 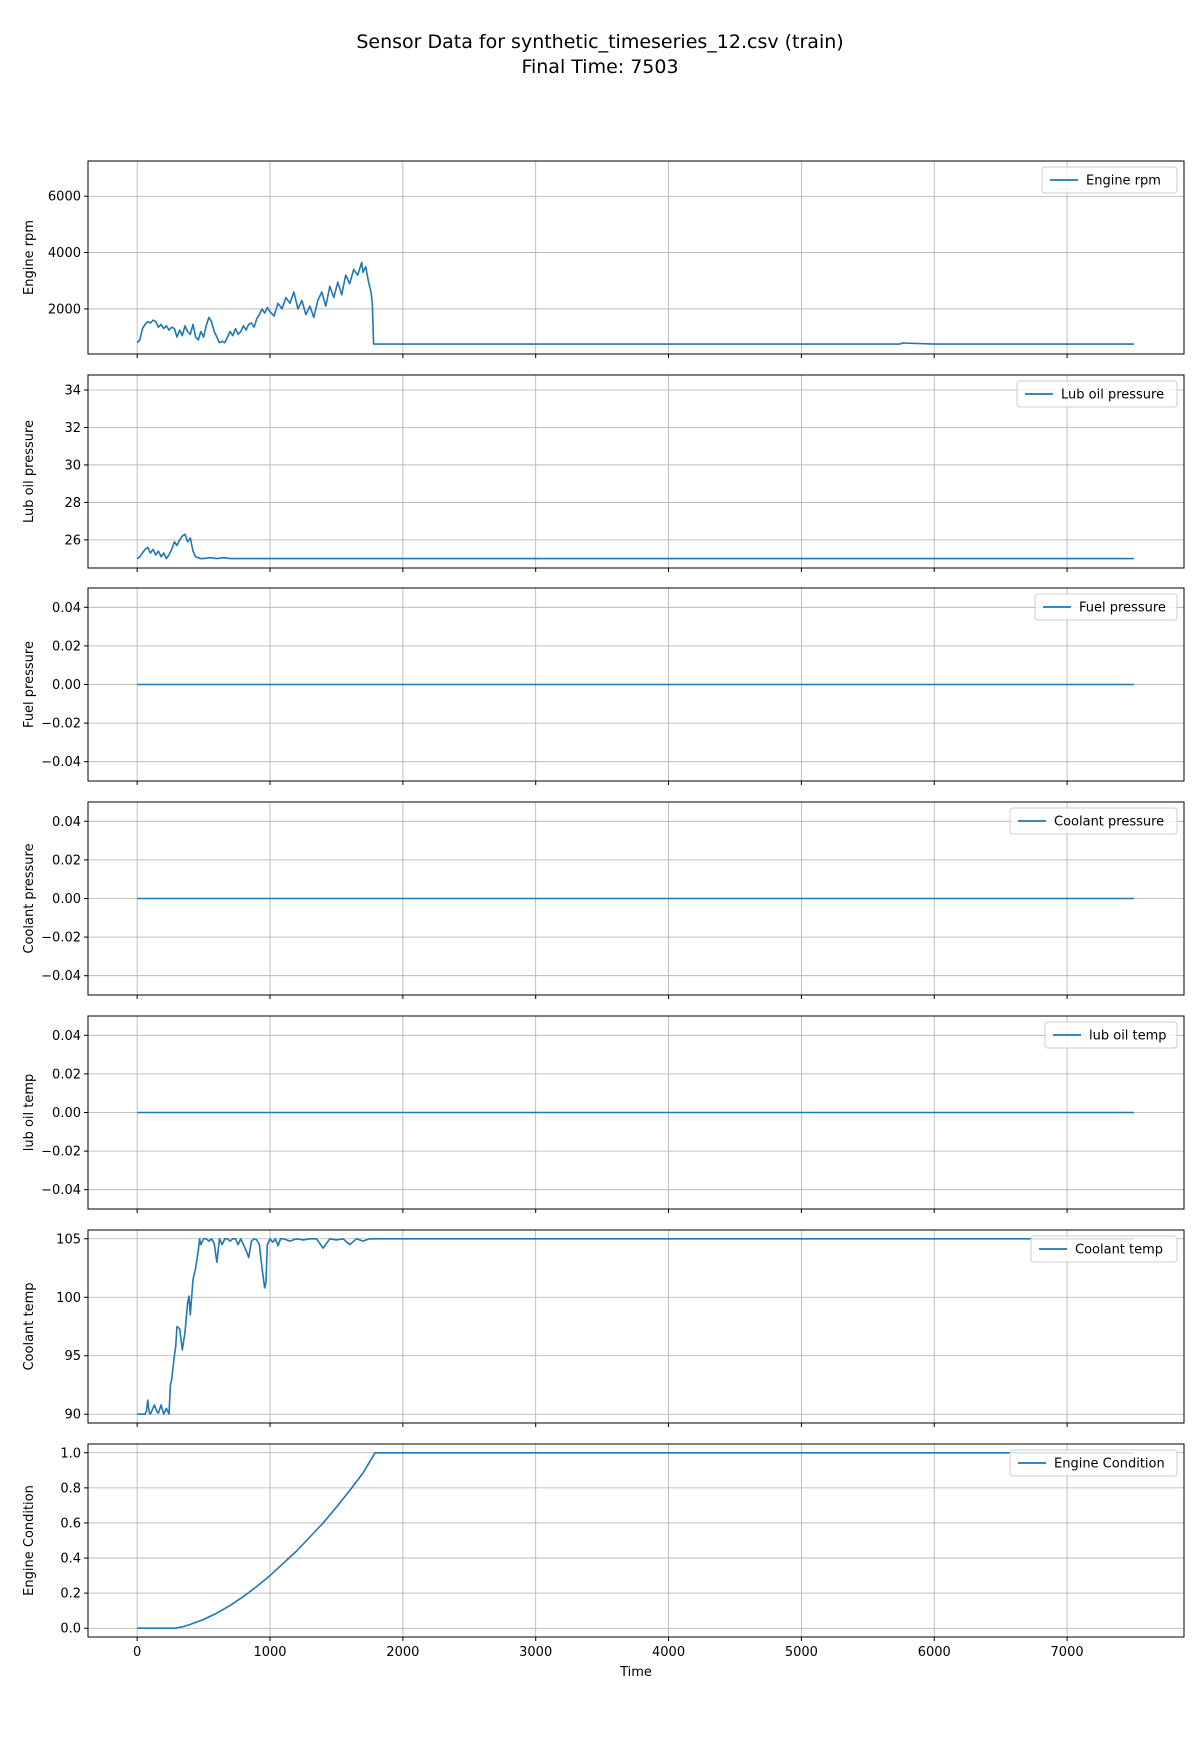 What do you see at coordinates (1112, 395) in the screenshot?
I see `legend-label: Lub oil pressure` at bounding box center [1112, 395].